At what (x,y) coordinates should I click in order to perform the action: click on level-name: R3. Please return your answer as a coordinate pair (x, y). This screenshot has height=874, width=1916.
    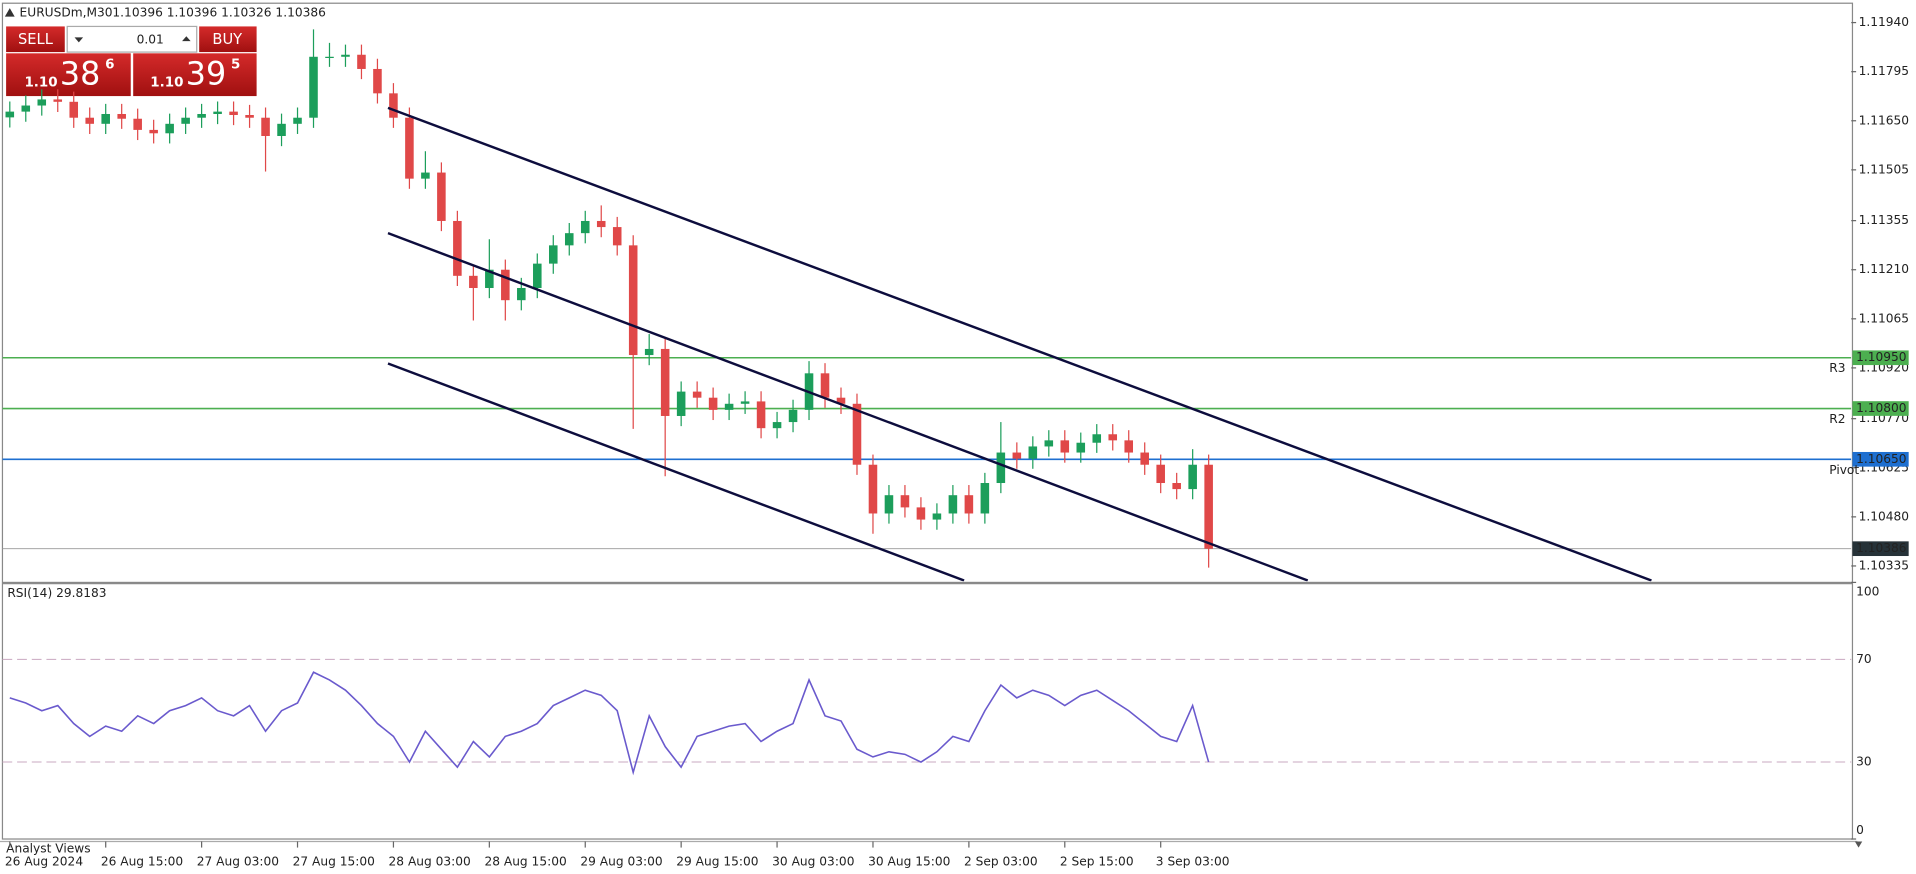
    Looking at the image, I should click on (1837, 368).